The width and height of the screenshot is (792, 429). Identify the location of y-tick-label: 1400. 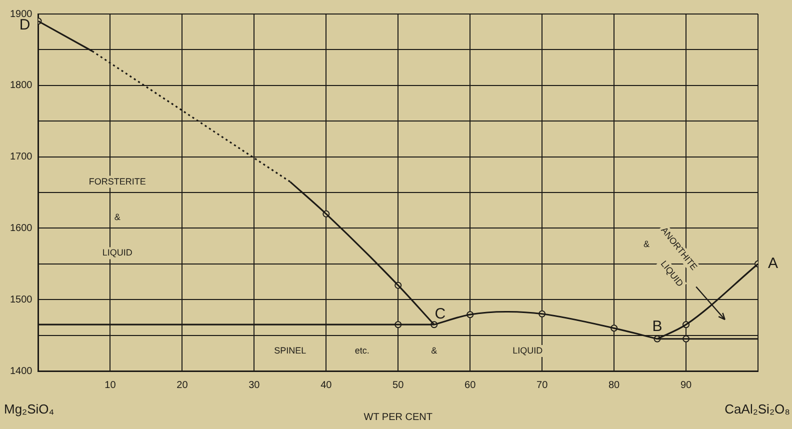
(21, 371).